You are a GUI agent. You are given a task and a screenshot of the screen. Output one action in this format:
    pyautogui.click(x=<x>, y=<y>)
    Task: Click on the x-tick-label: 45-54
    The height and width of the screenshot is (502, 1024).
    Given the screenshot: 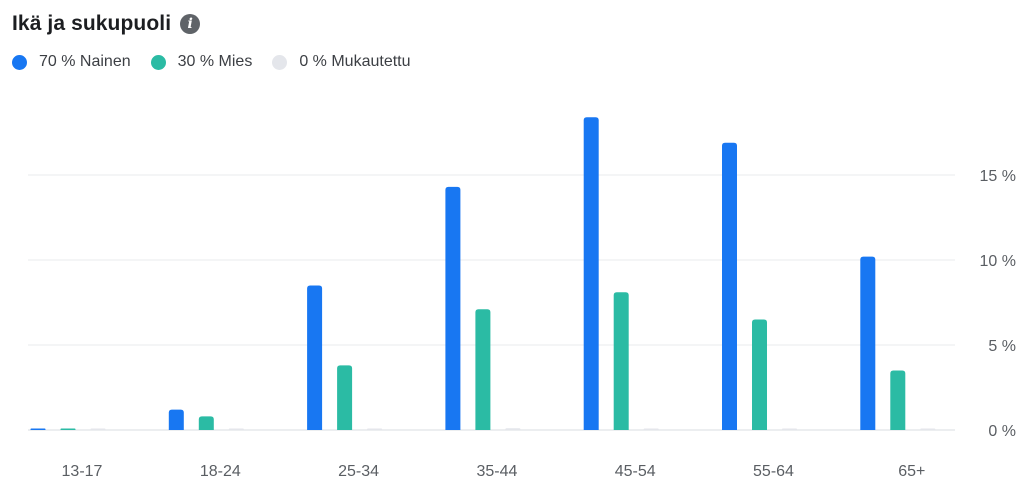 What is the action you would take?
    pyautogui.click(x=635, y=471)
    